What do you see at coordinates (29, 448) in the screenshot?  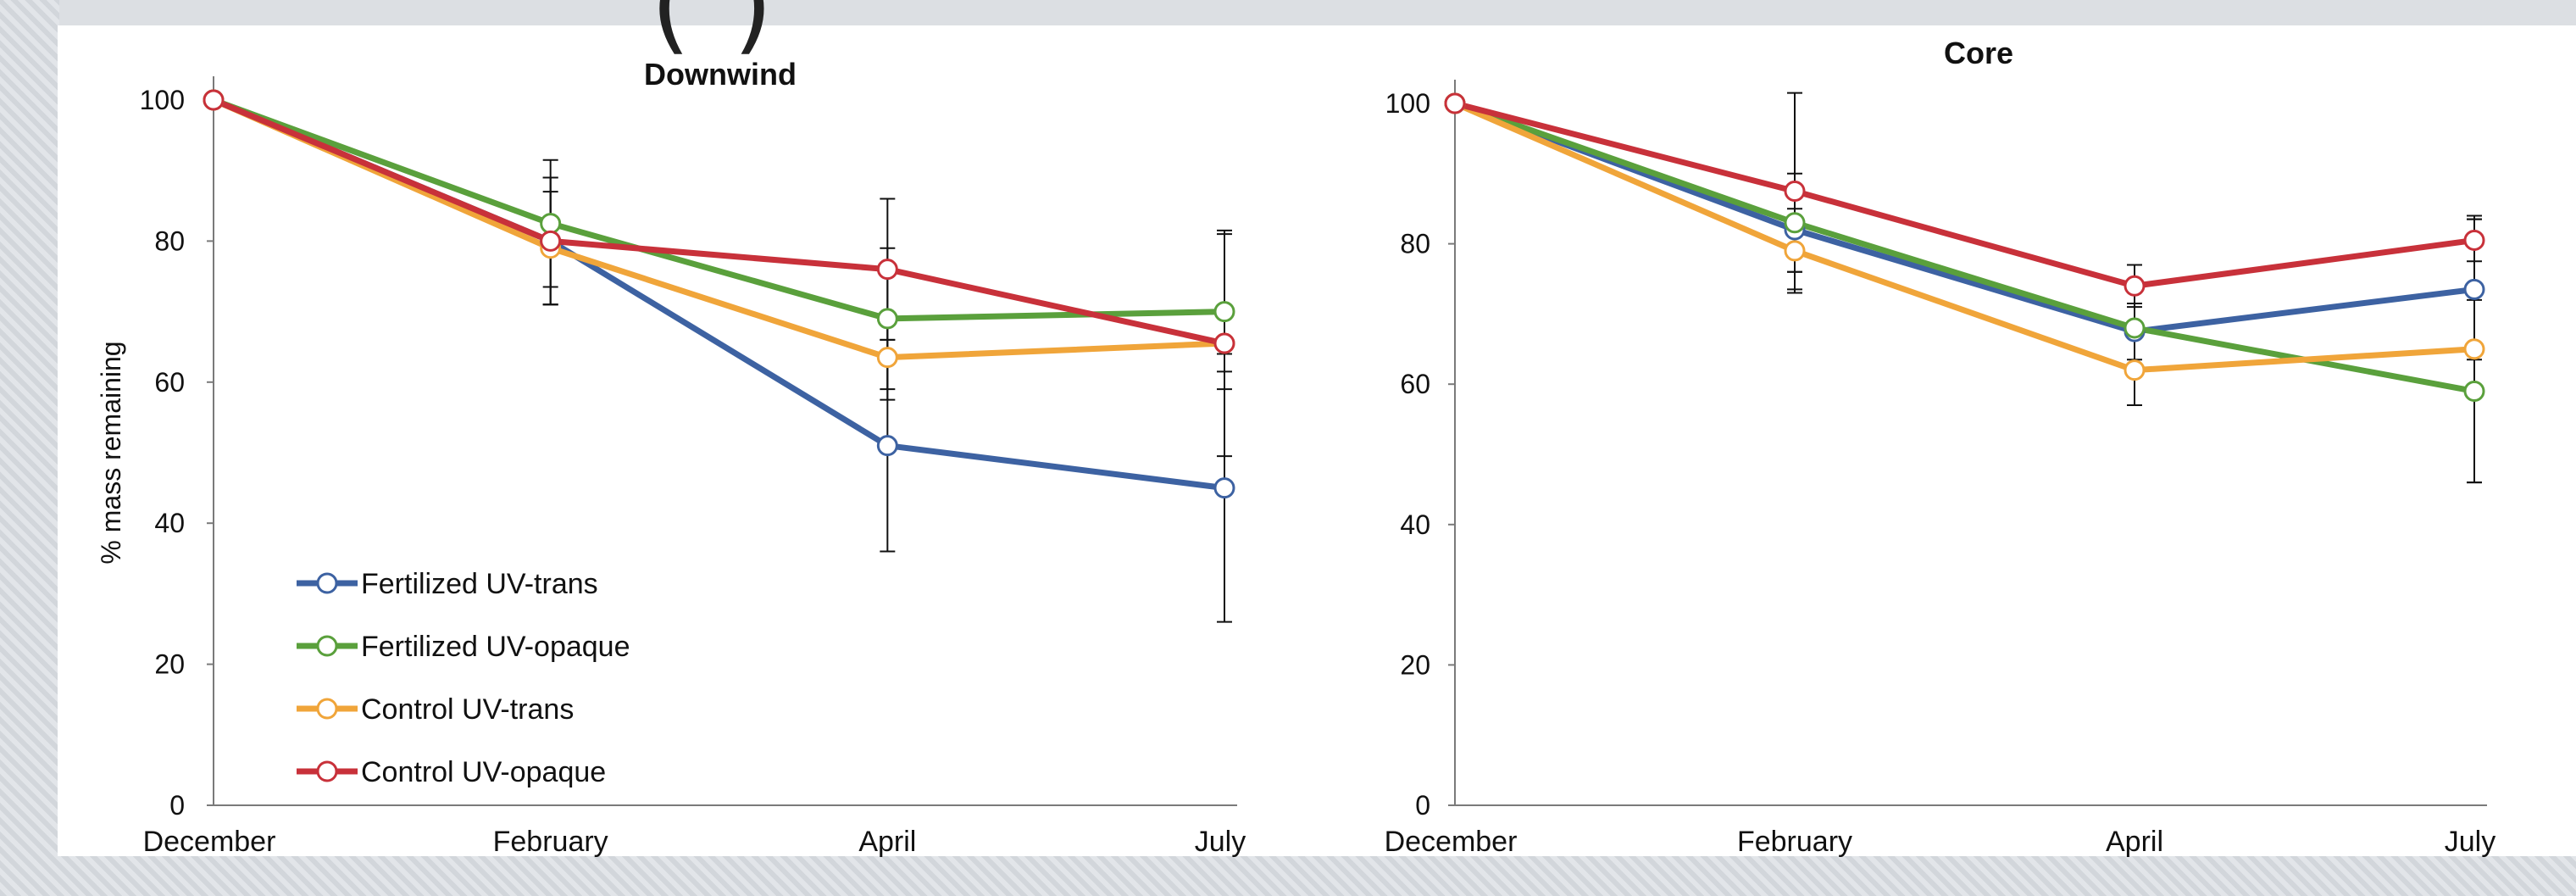 I see `slide-background-left` at bounding box center [29, 448].